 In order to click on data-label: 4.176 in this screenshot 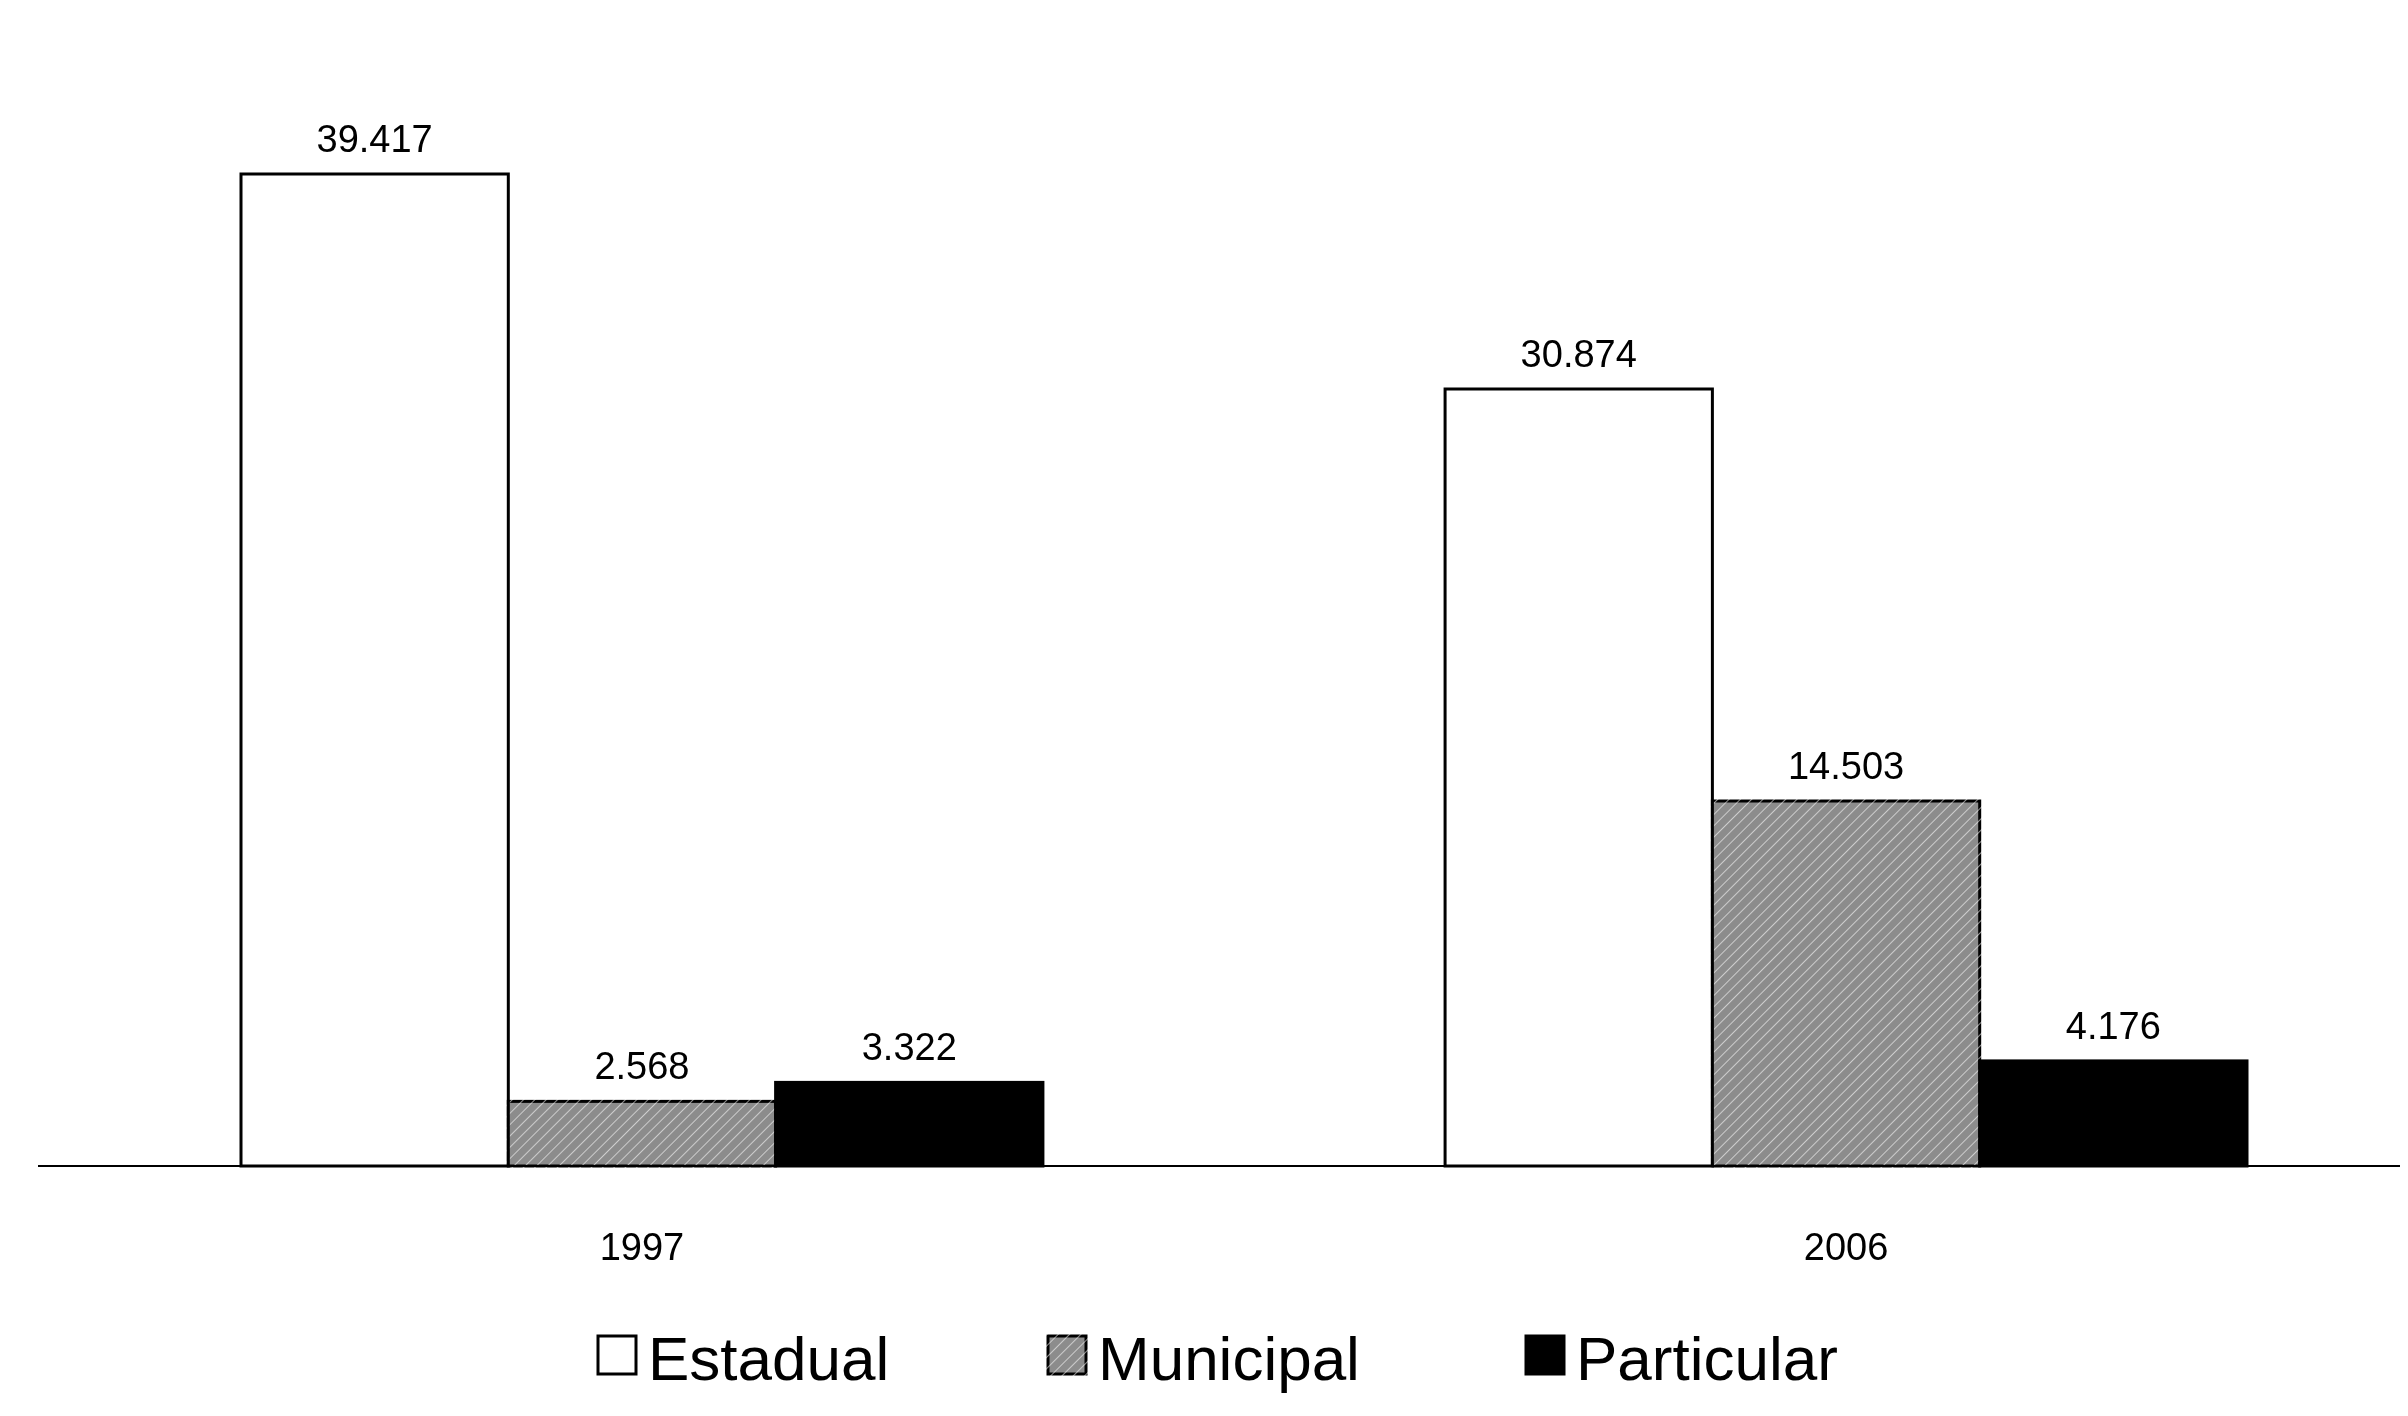, I will do `click(2113, 1025)`.